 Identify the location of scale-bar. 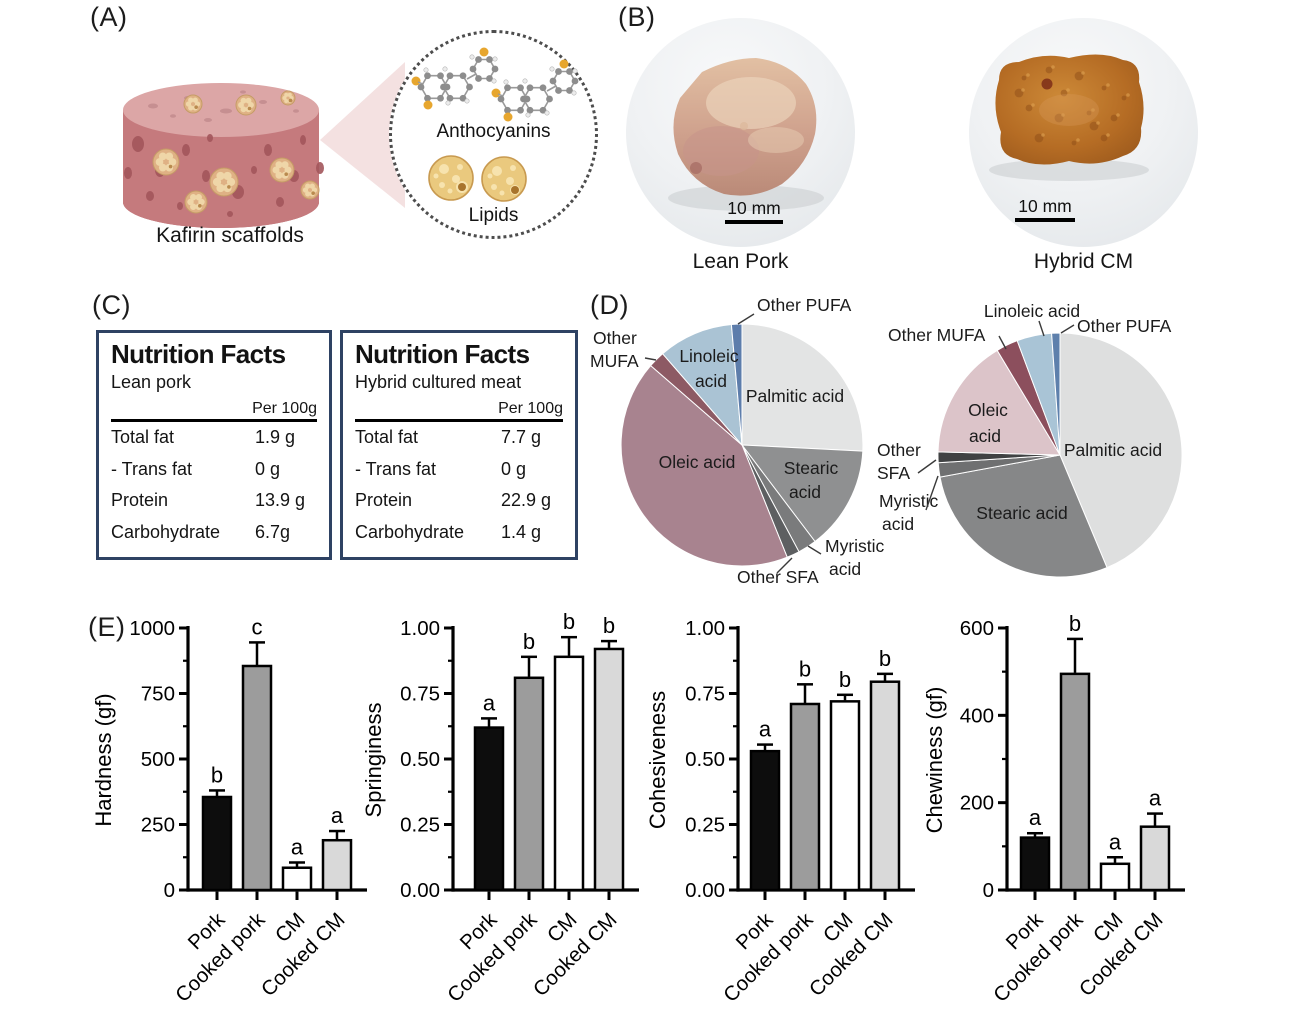
(1045, 220).